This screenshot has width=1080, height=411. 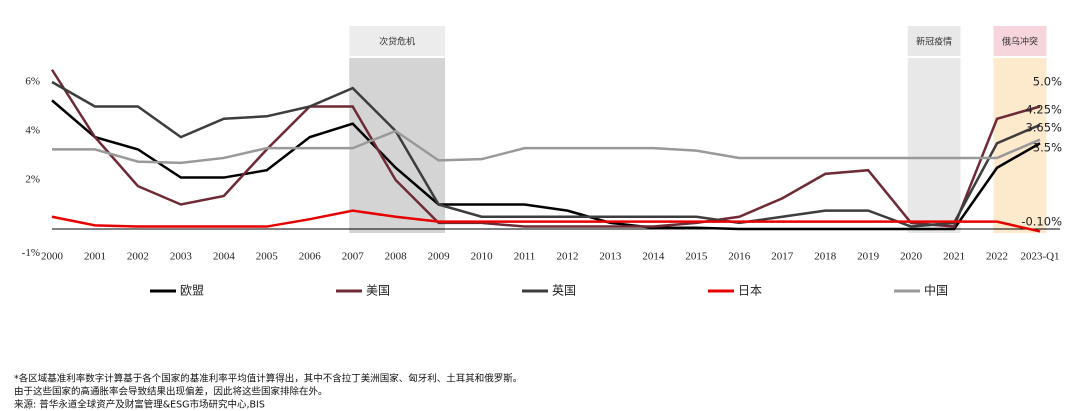 I want to click on x-tick-label: 2004, so click(x=224, y=257).